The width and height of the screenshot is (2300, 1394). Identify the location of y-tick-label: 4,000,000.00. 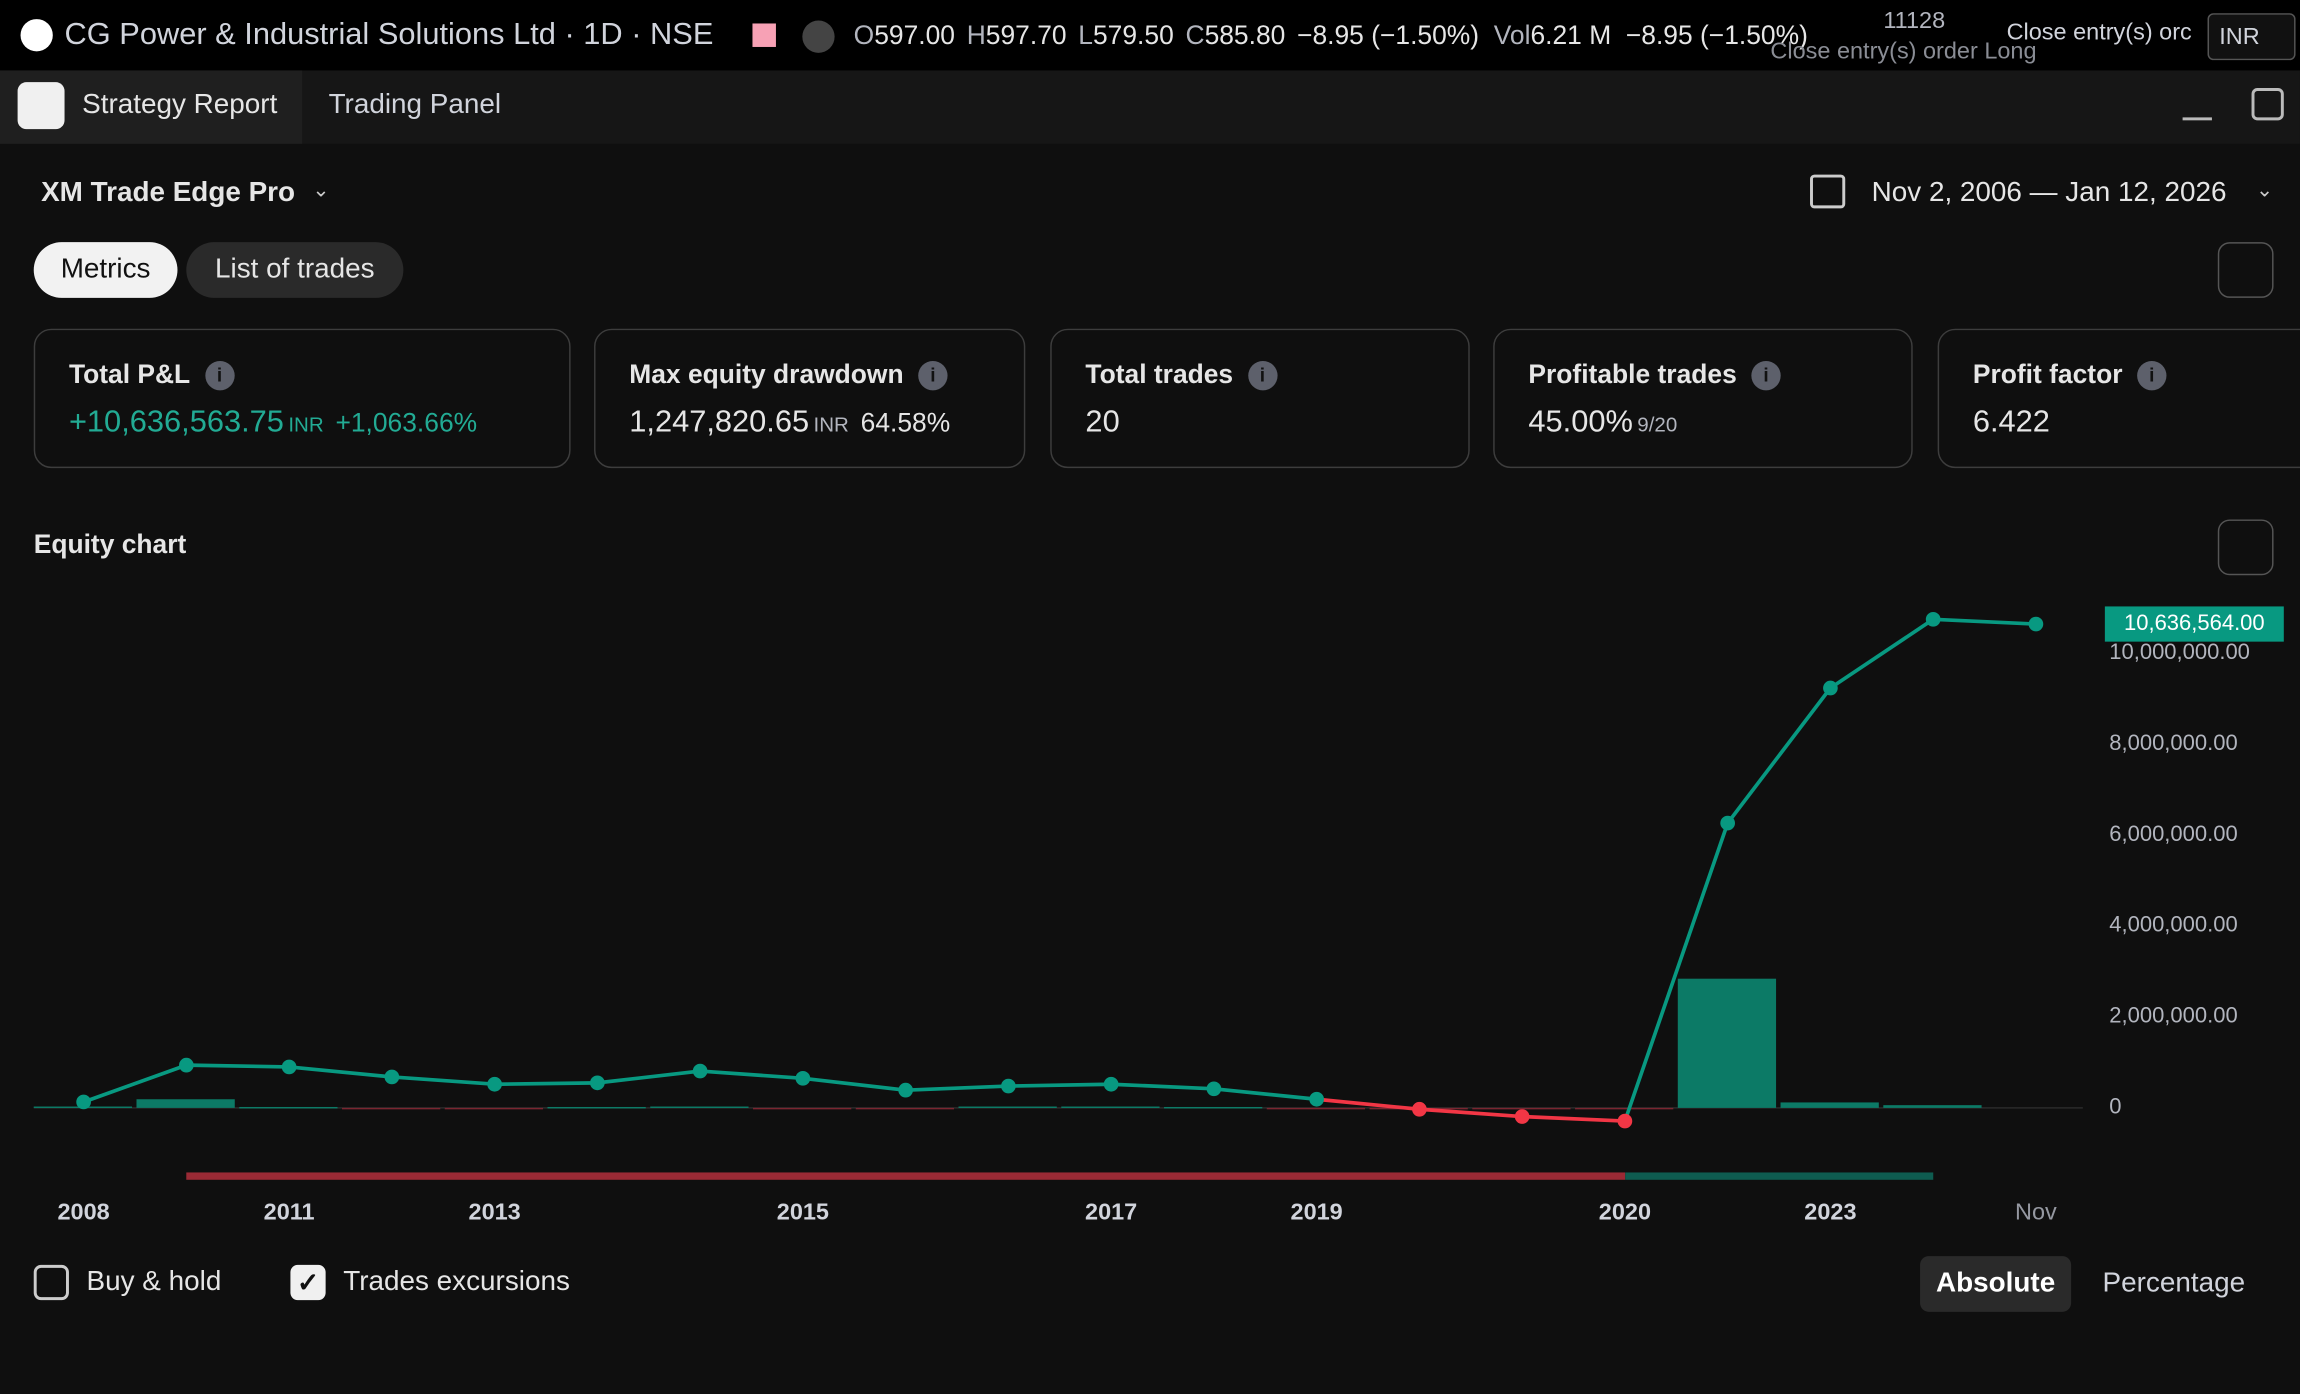
(2173, 924).